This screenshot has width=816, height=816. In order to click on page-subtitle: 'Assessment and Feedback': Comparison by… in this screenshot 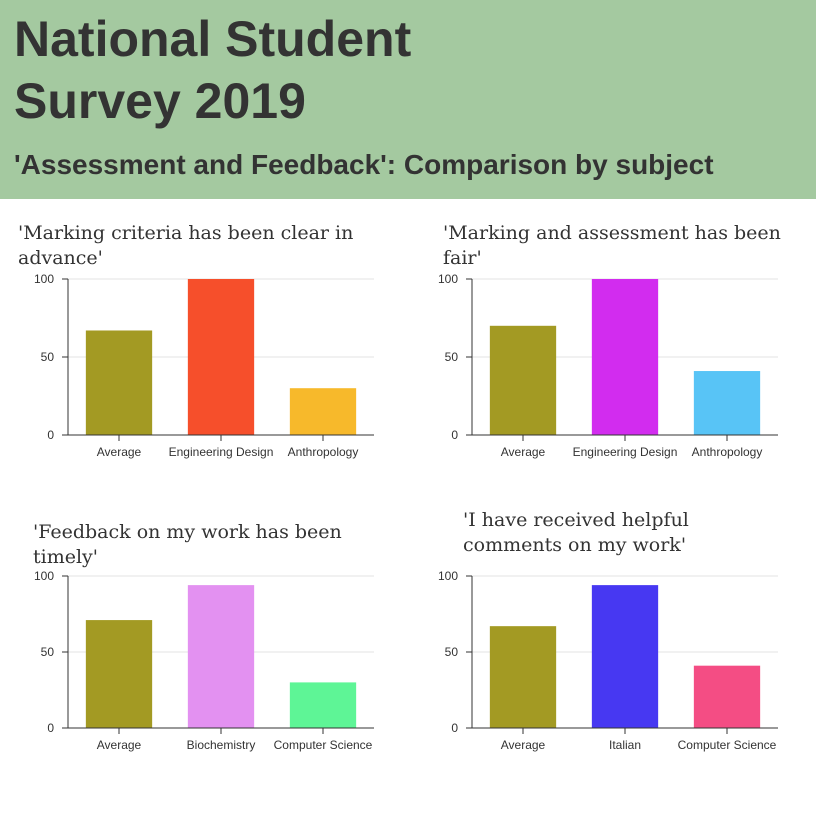, I will do `click(364, 164)`.